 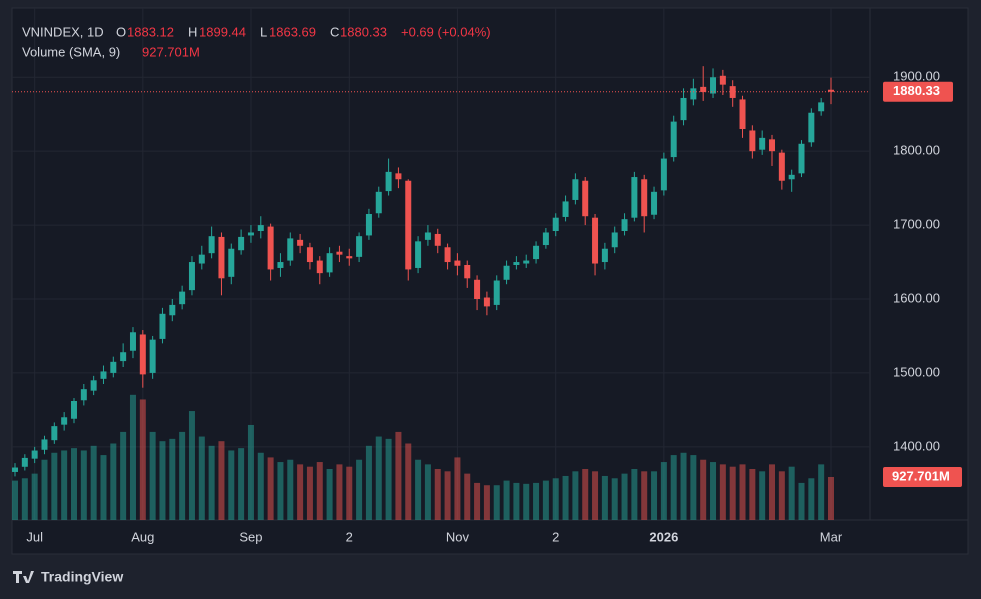 What do you see at coordinates (23, 577) in the screenshot?
I see `logo-icon` at bounding box center [23, 577].